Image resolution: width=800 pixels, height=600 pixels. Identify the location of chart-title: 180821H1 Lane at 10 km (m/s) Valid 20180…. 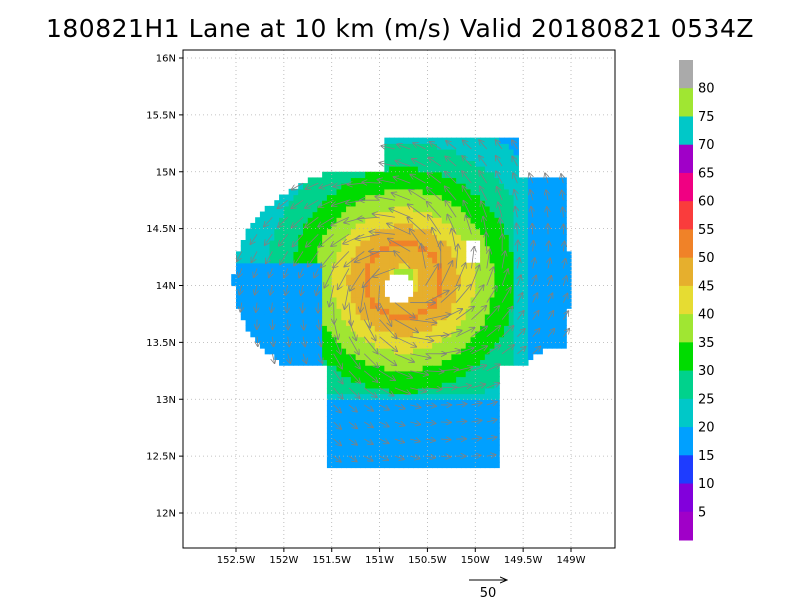
(400, 28).